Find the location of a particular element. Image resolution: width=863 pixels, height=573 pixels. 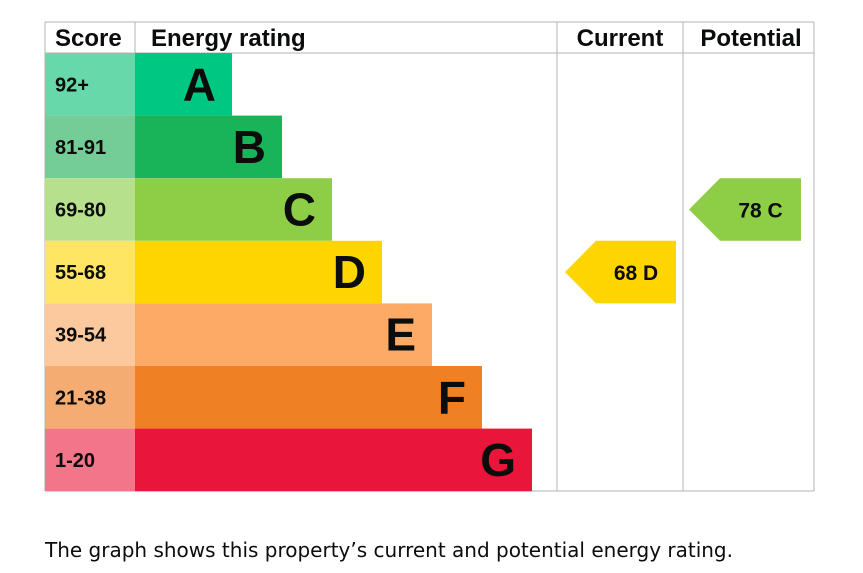

band-bar-b is located at coordinates (208, 147).